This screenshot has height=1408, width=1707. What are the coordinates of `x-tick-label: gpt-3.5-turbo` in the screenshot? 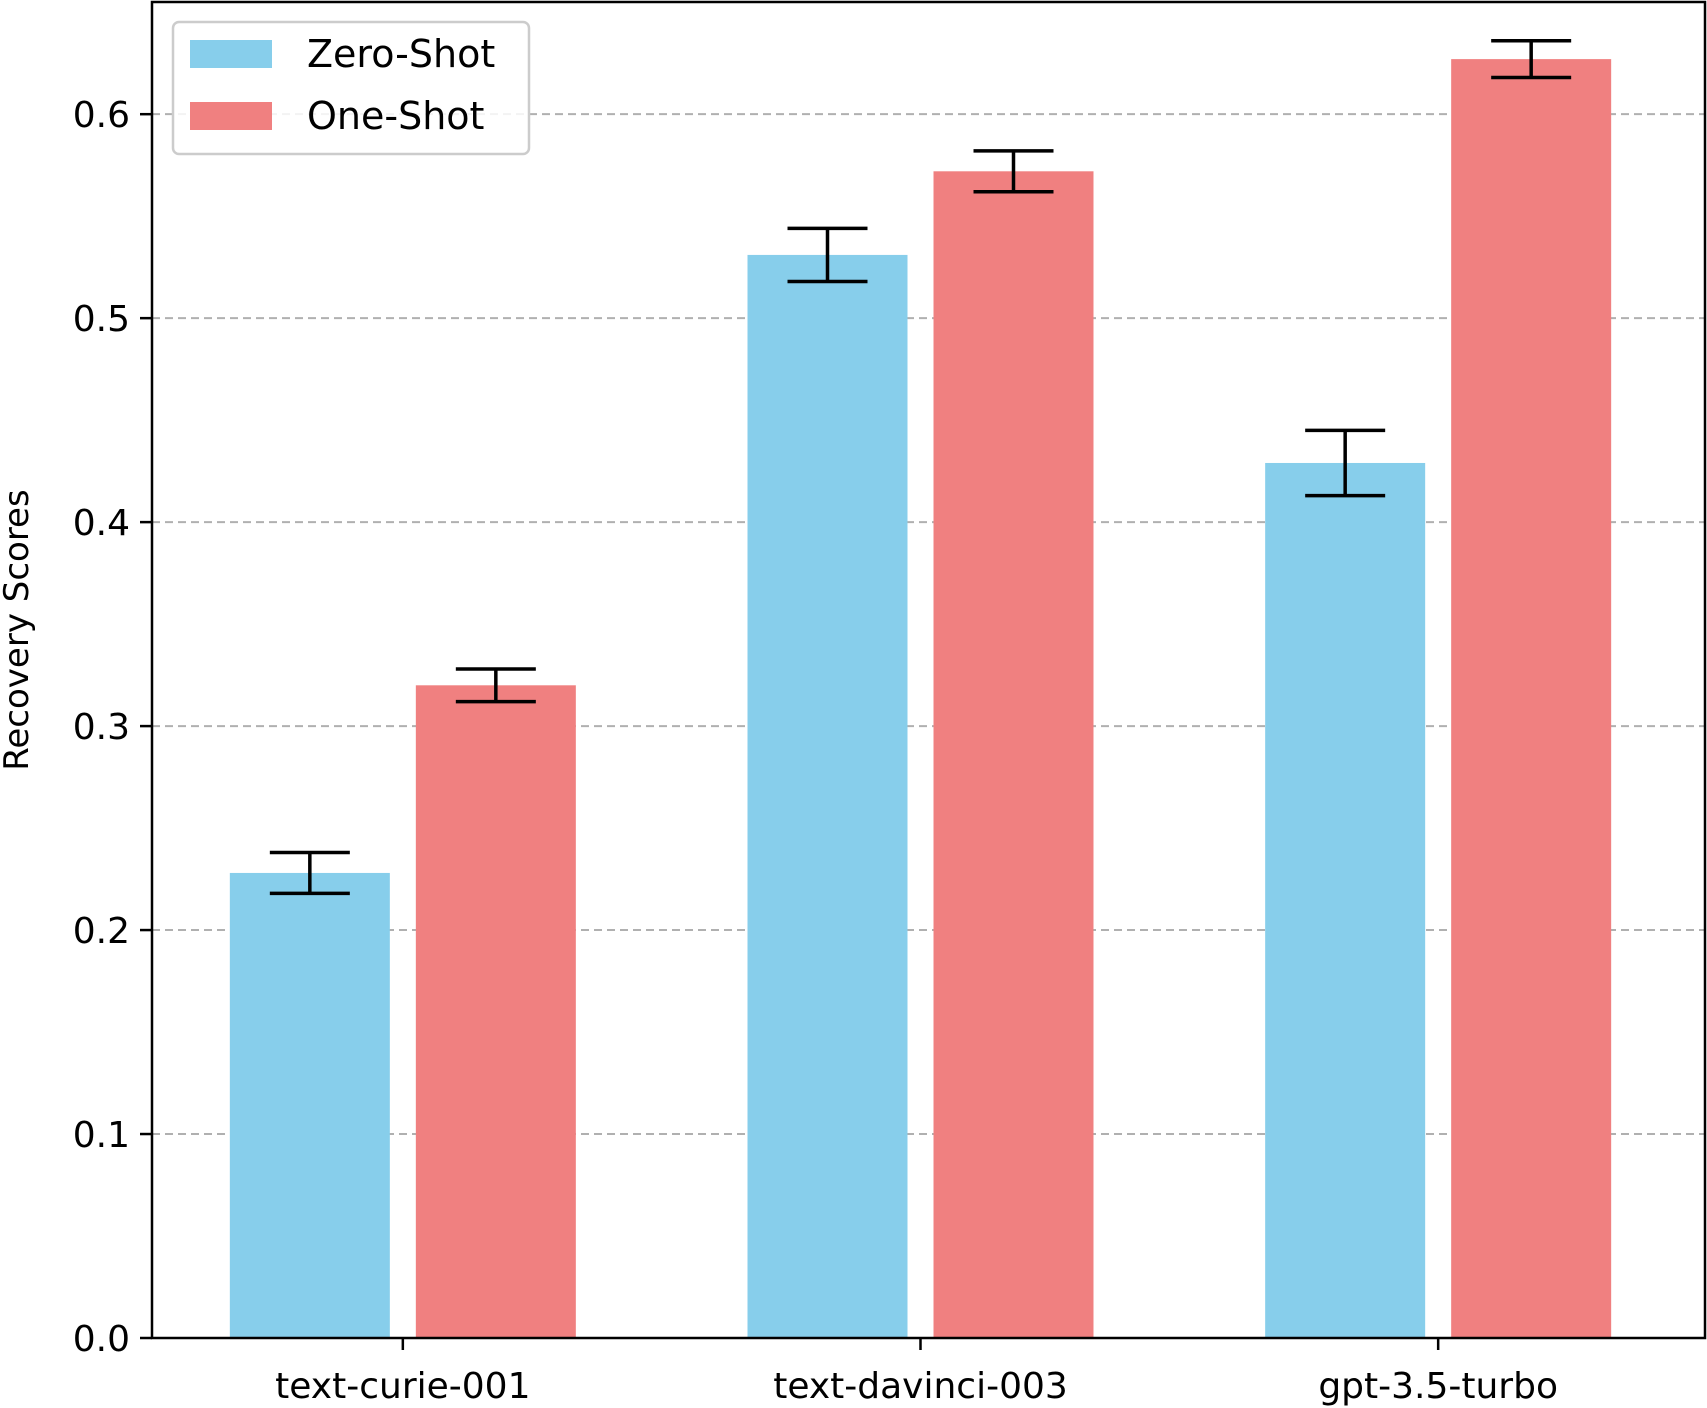 It's located at (1438, 1386).